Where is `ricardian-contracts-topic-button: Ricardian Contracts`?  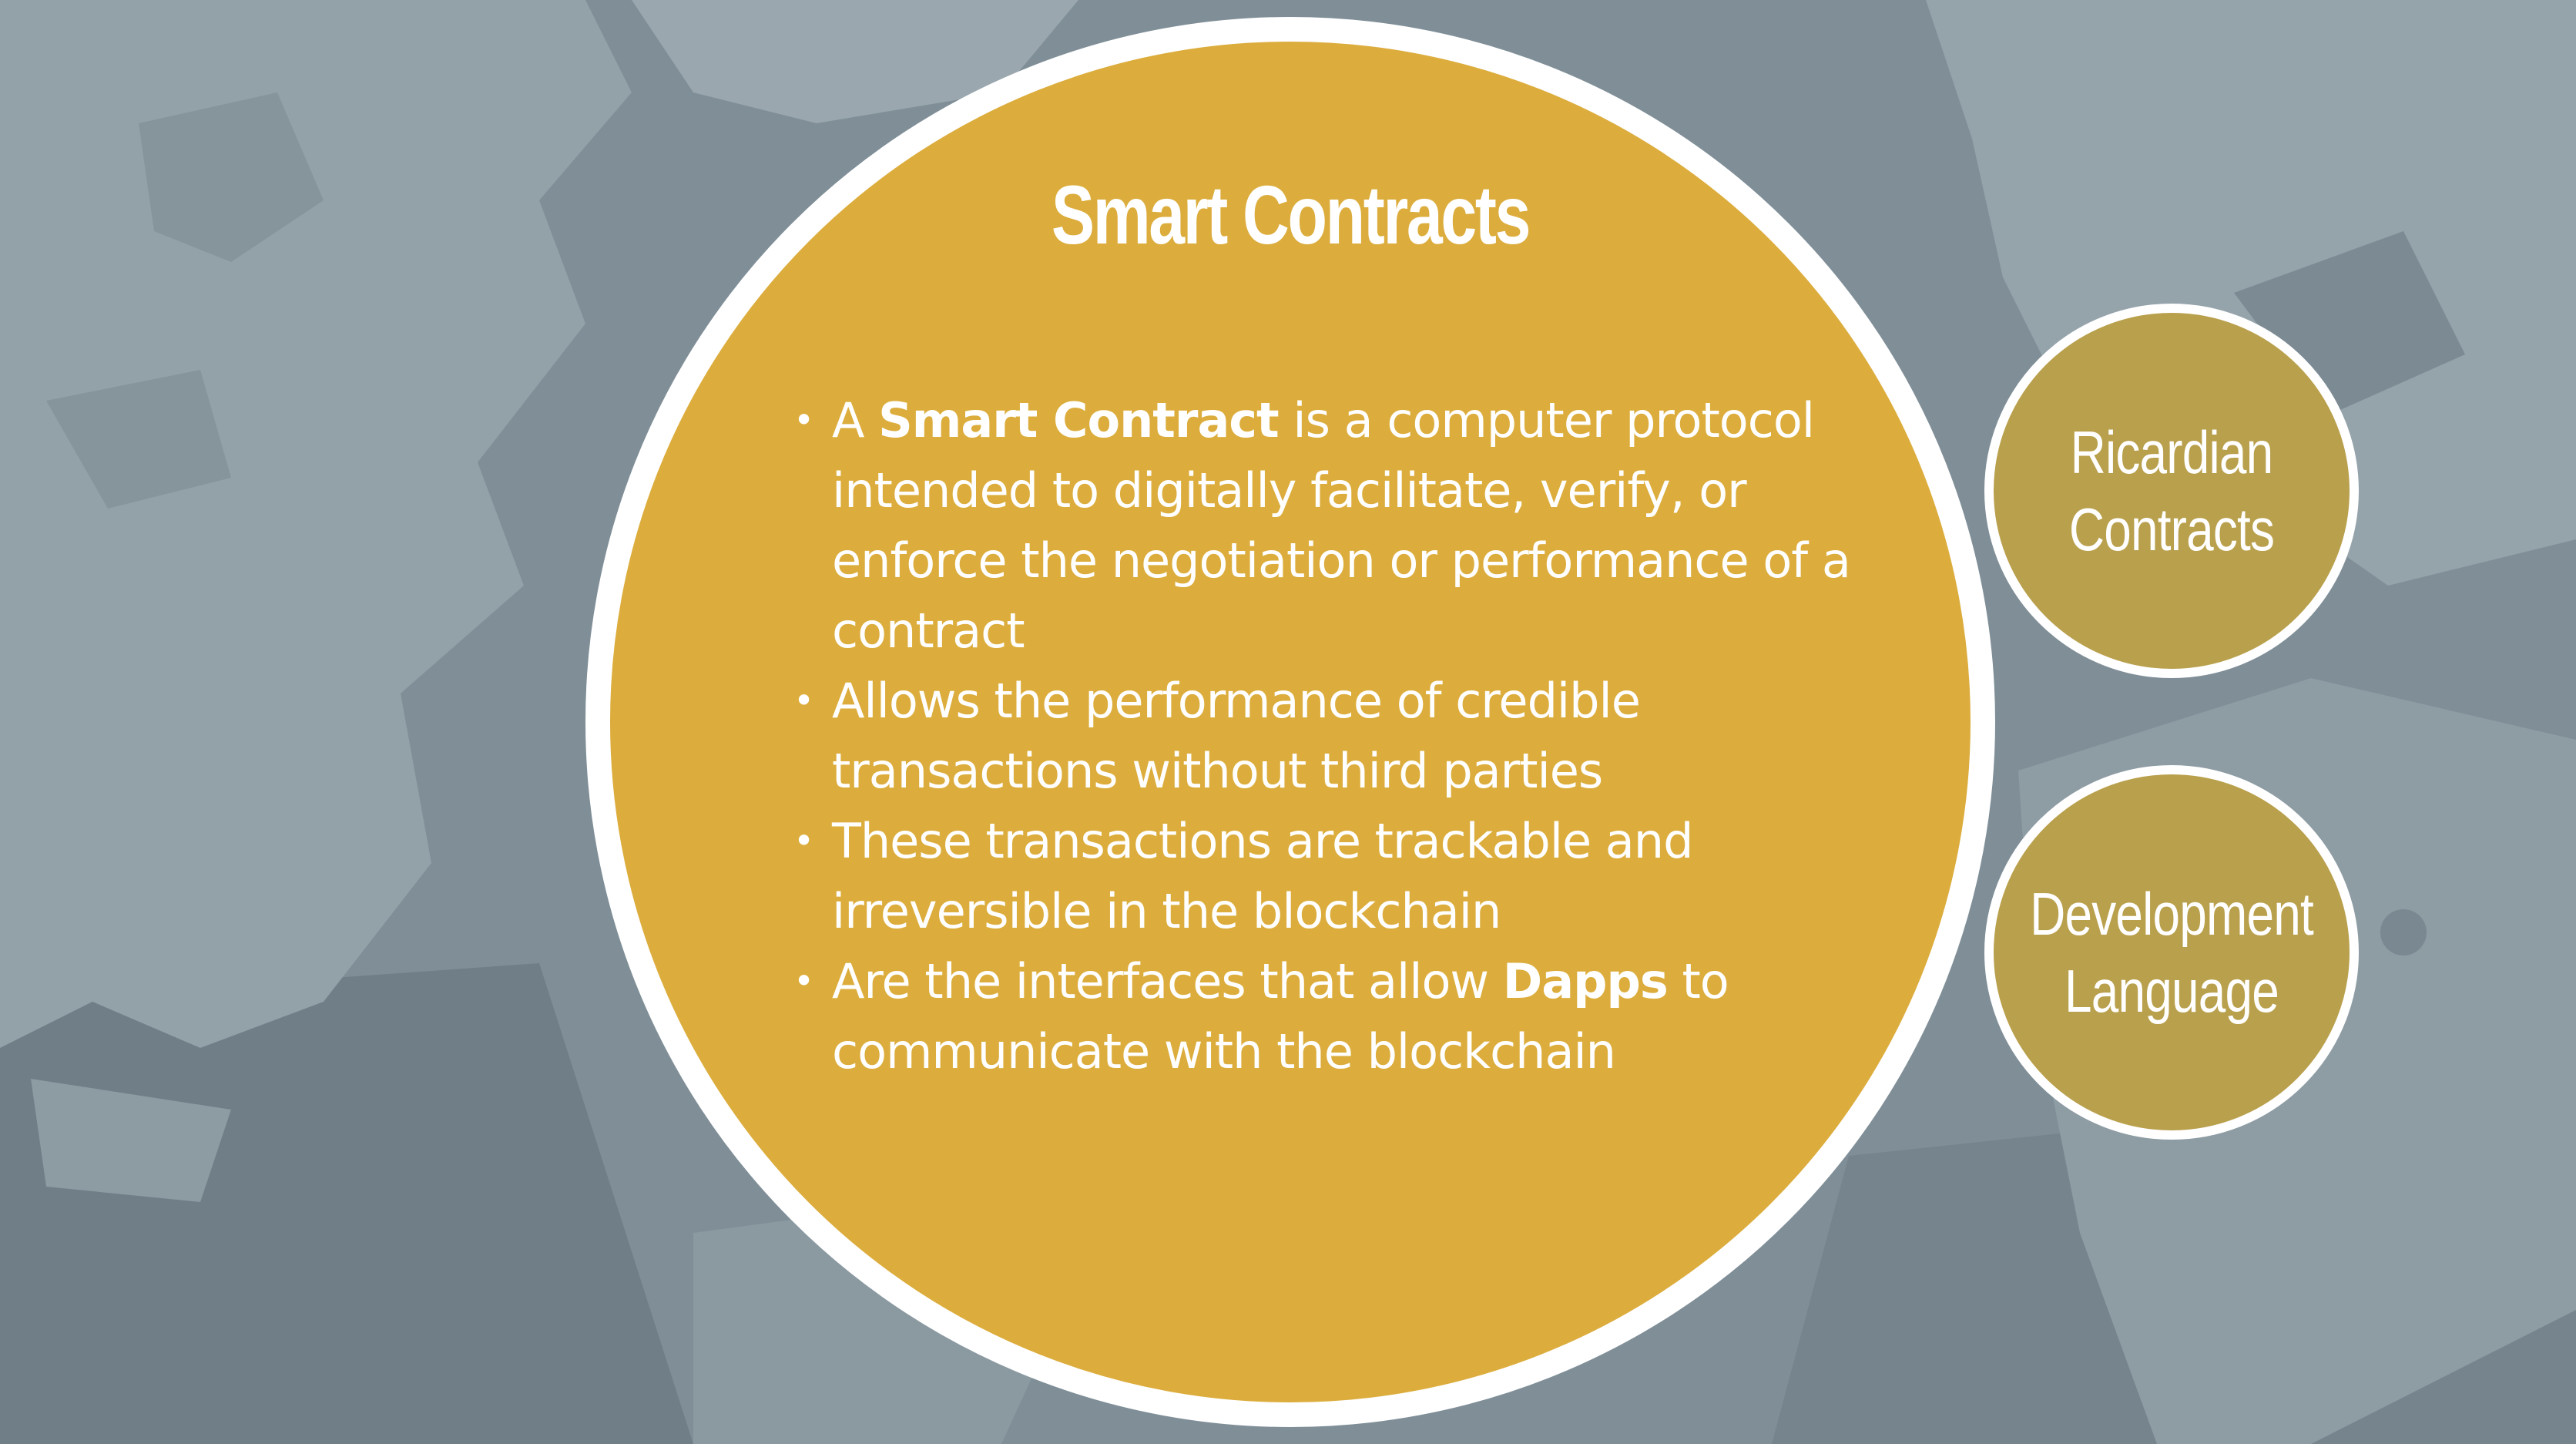
ricardian-contracts-topic-button: Ricardian Contracts is located at coordinates (2171, 491).